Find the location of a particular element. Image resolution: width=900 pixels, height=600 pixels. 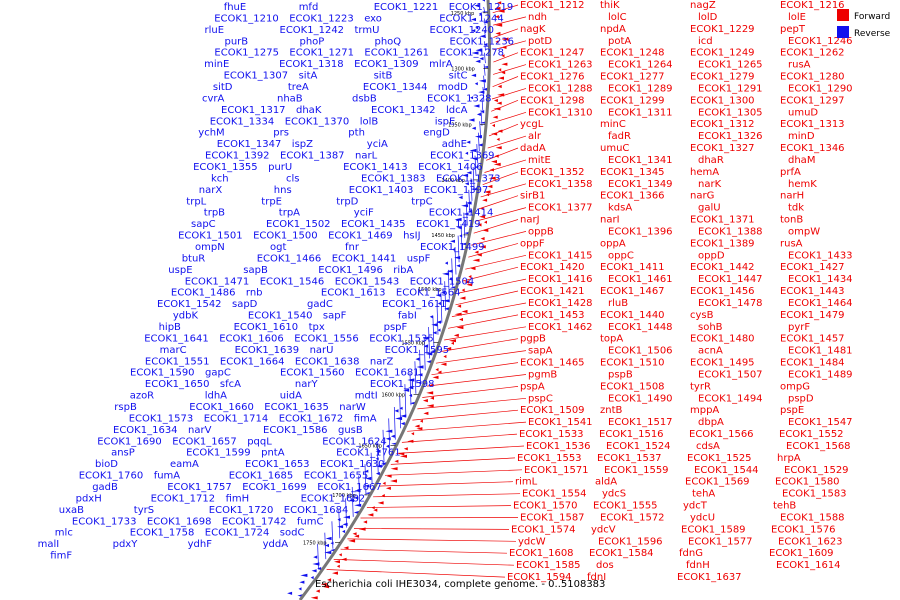

forward-gene-label: narK is located at coordinates (710, 184).